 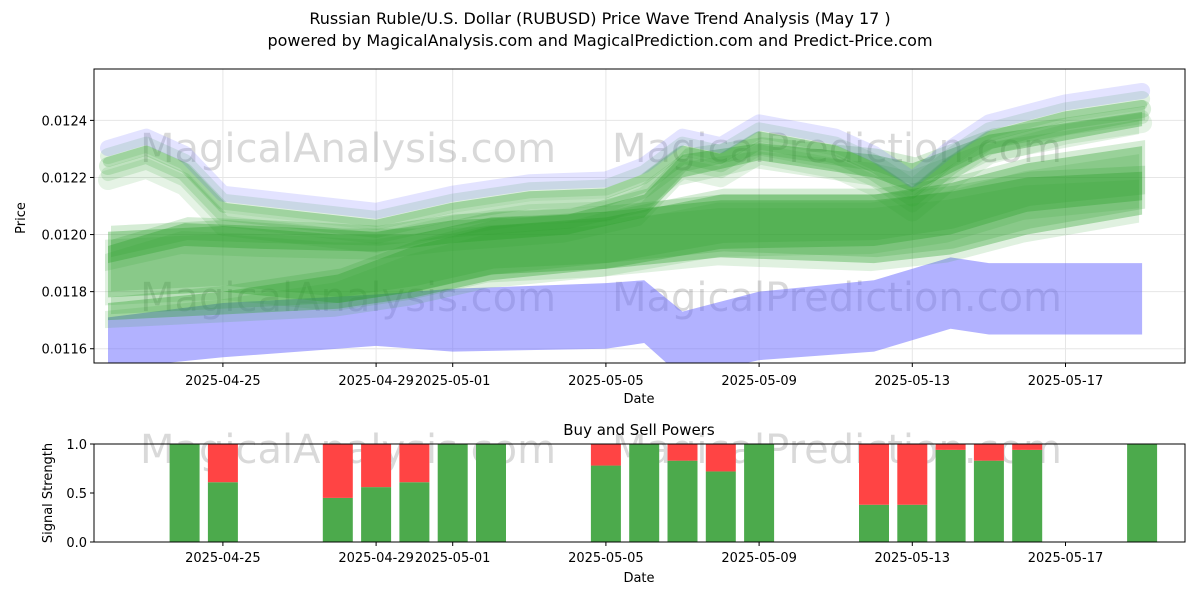 I want to click on price-x-tick-label: 2025-05-13, so click(x=913, y=381).